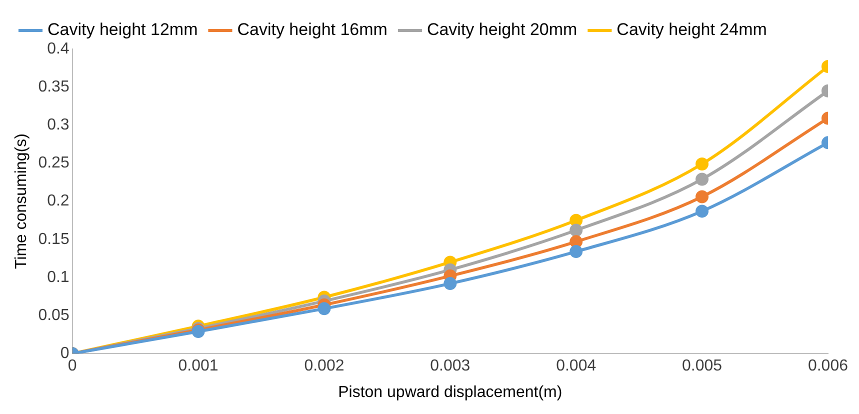  Describe the element at coordinates (691, 30) in the screenshot. I see `legend-label: Cavity height 24mm` at that location.